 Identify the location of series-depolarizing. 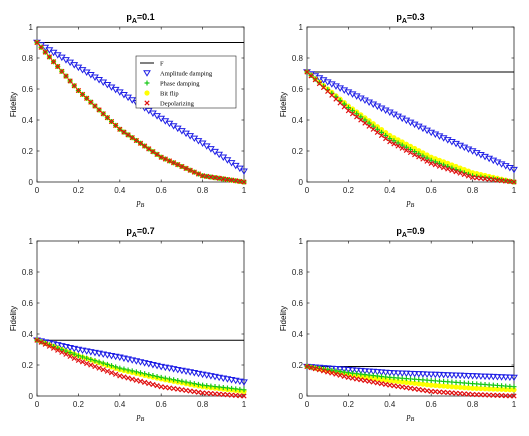
(410, 127).